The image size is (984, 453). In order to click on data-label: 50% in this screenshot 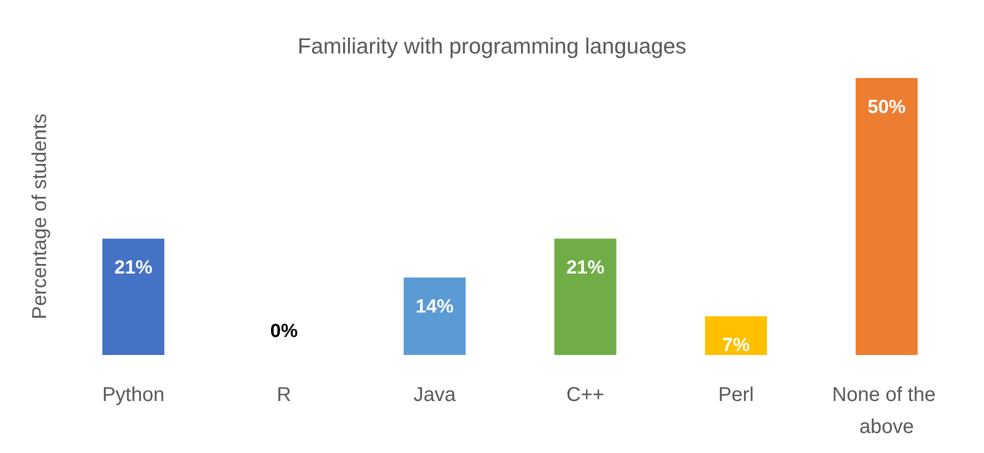, I will do `click(887, 107)`.